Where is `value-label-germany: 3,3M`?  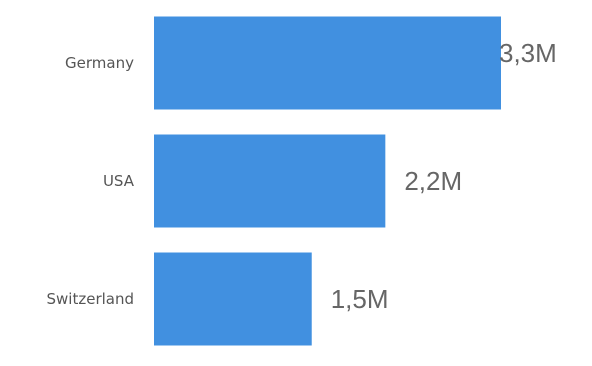
value-label-germany: 3,3M is located at coordinates (528, 53).